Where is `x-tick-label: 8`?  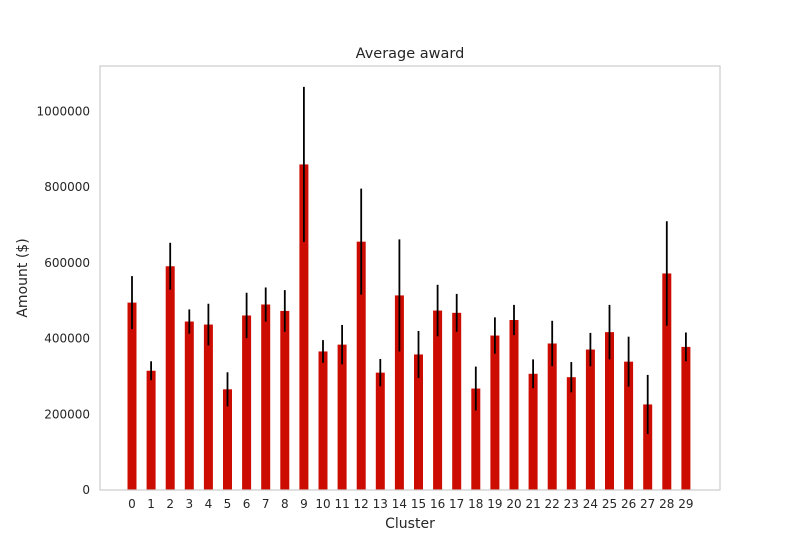
x-tick-label: 8 is located at coordinates (285, 504).